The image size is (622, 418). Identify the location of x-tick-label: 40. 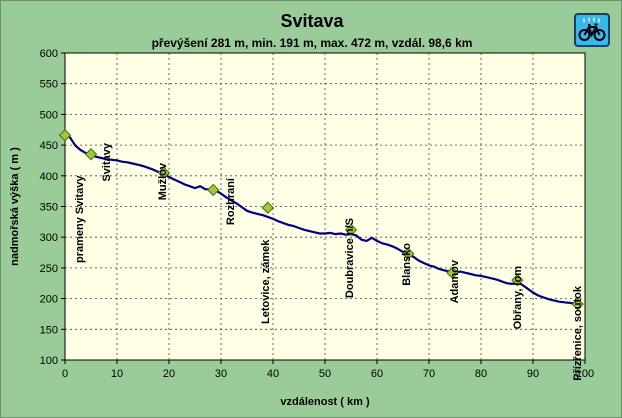
(273, 374).